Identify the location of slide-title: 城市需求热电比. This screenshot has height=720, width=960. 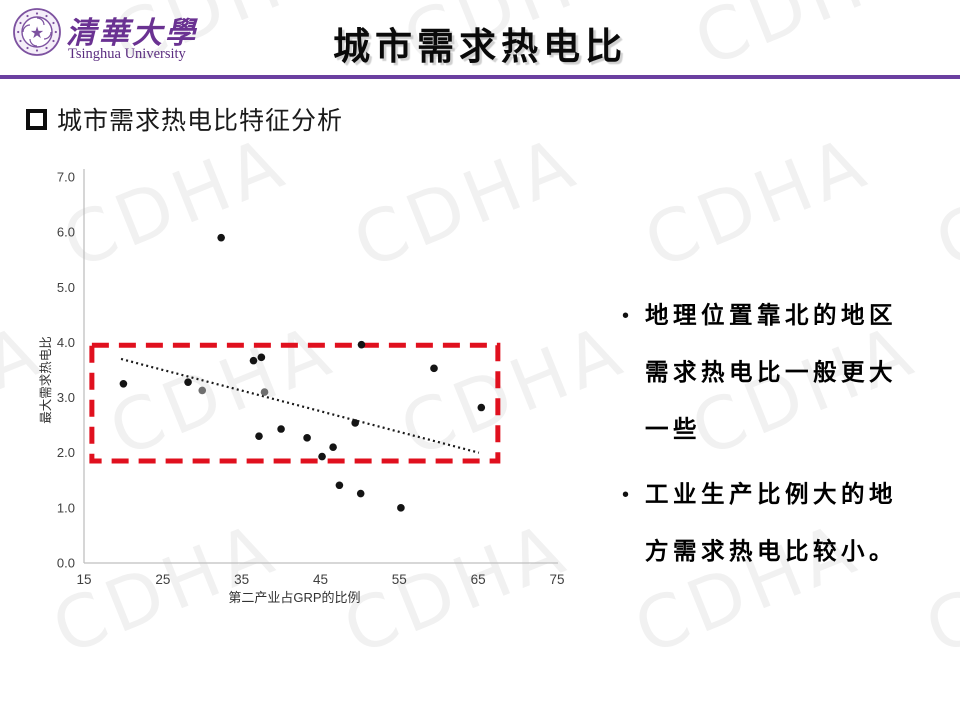
(480, 47).